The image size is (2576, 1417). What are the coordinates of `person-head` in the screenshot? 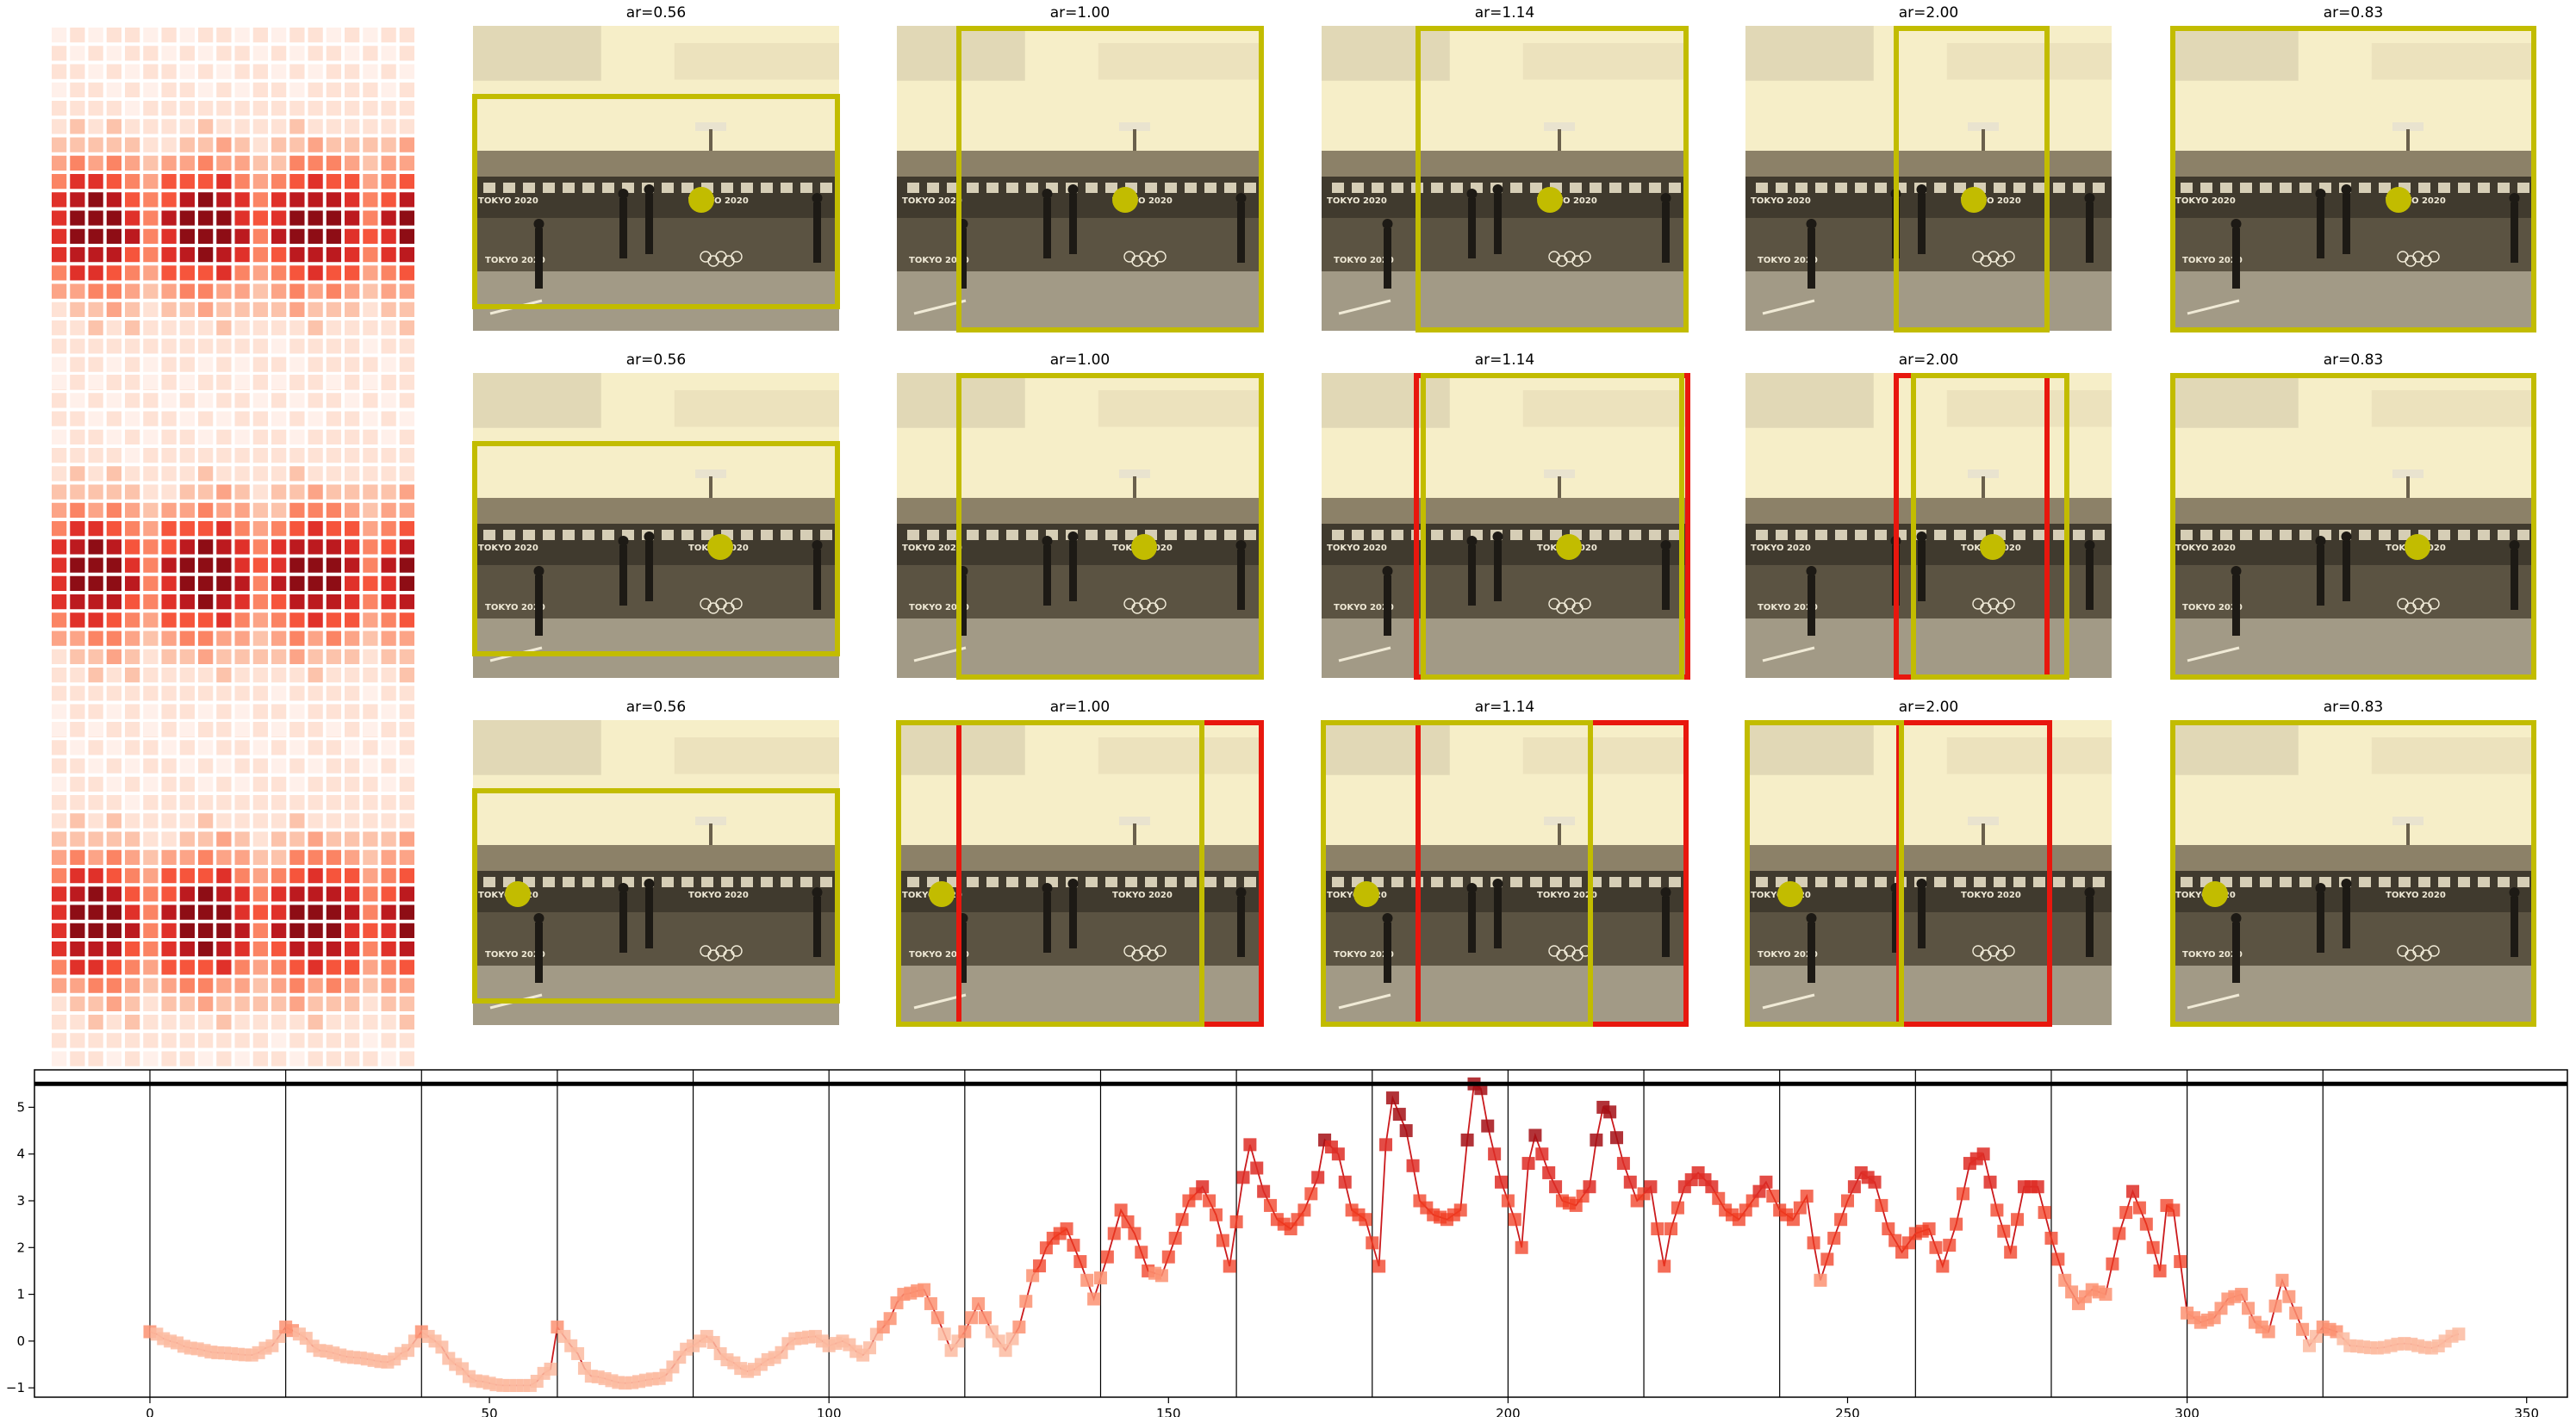 It's located at (1048, 194).